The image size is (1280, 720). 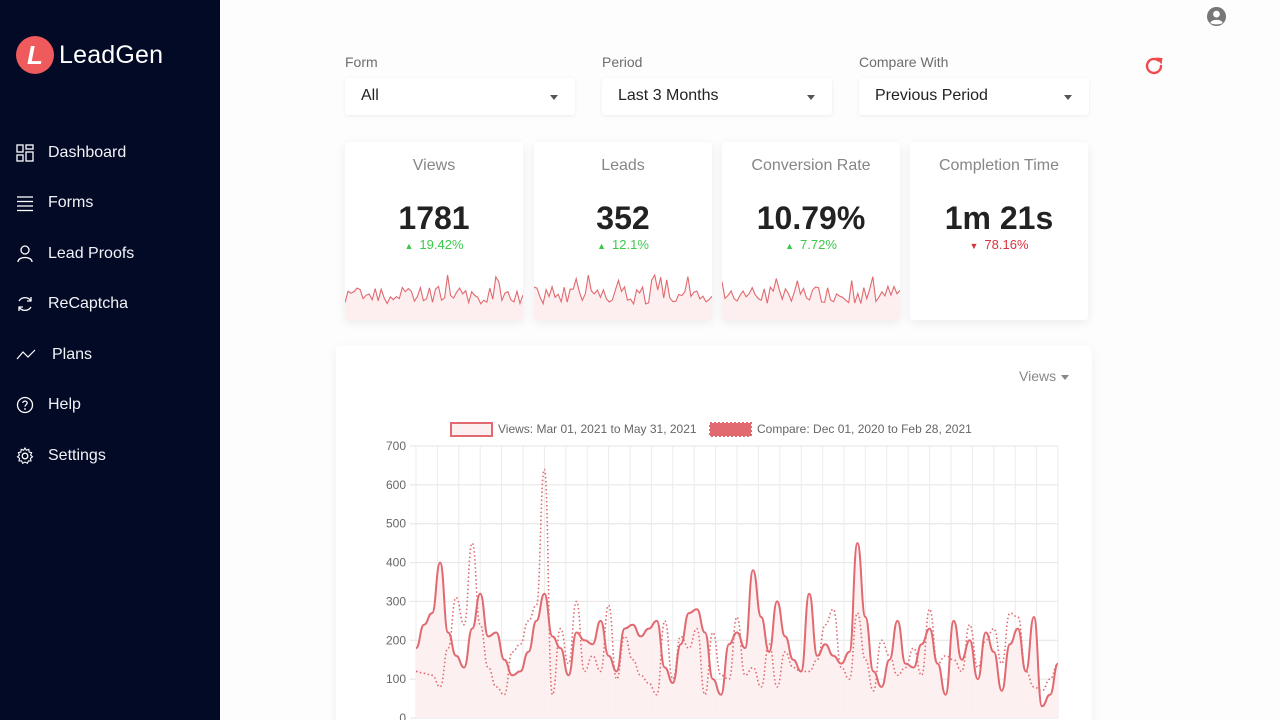 I want to click on refresh-icon, so click(x=1154, y=66).